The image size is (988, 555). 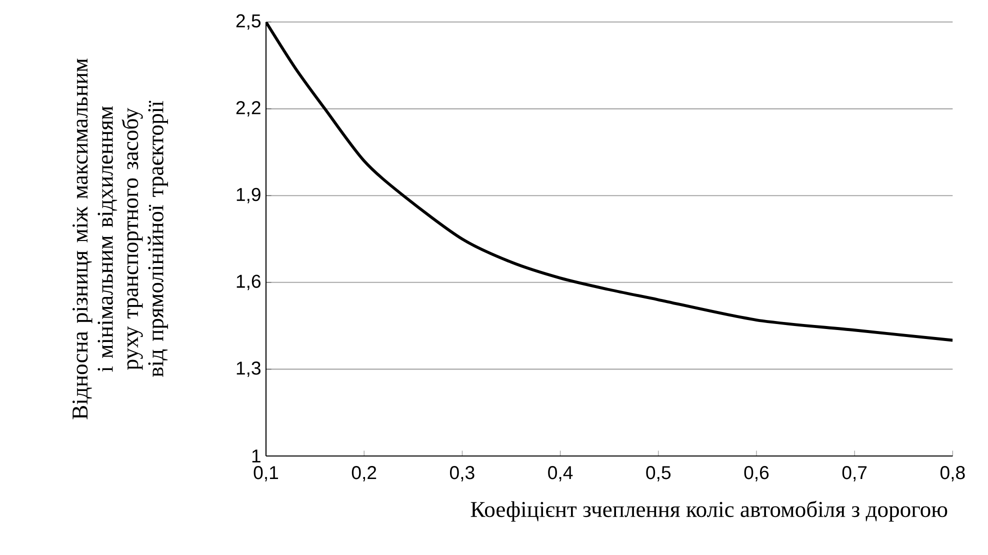 What do you see at coordinates (256, 456) in the screenshot?
I see `y-tick-label: 1` at bounding box center [256, 456].